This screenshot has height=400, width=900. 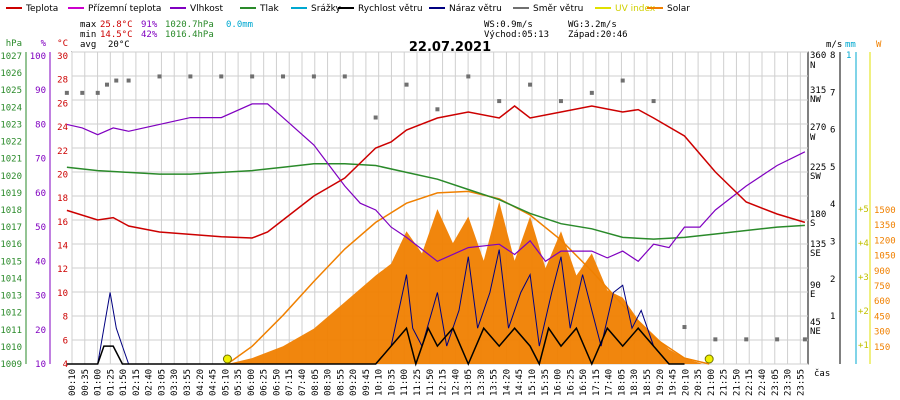 I want to click on y-tick-label: 1011, so click(x=11, y=331).